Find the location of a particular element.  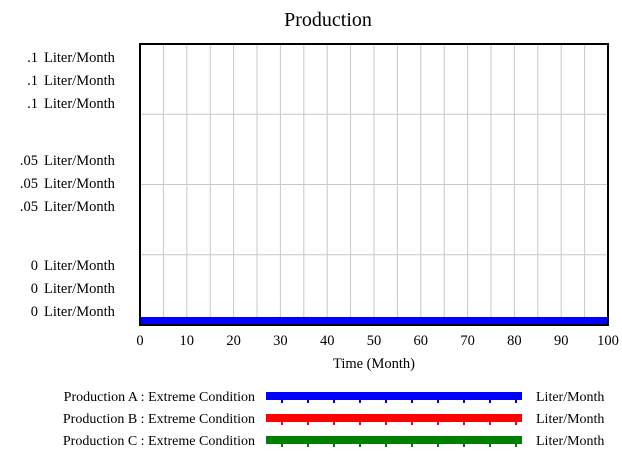

x-tick-label: 60 is located at coordinates (421, 341).